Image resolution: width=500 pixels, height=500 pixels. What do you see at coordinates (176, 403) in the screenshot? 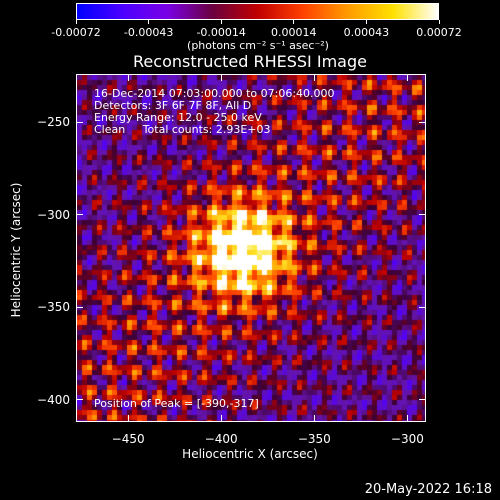
I see `peak-position-label: Position of Peak = [-390,-317]` at bounding box center [176, 403].